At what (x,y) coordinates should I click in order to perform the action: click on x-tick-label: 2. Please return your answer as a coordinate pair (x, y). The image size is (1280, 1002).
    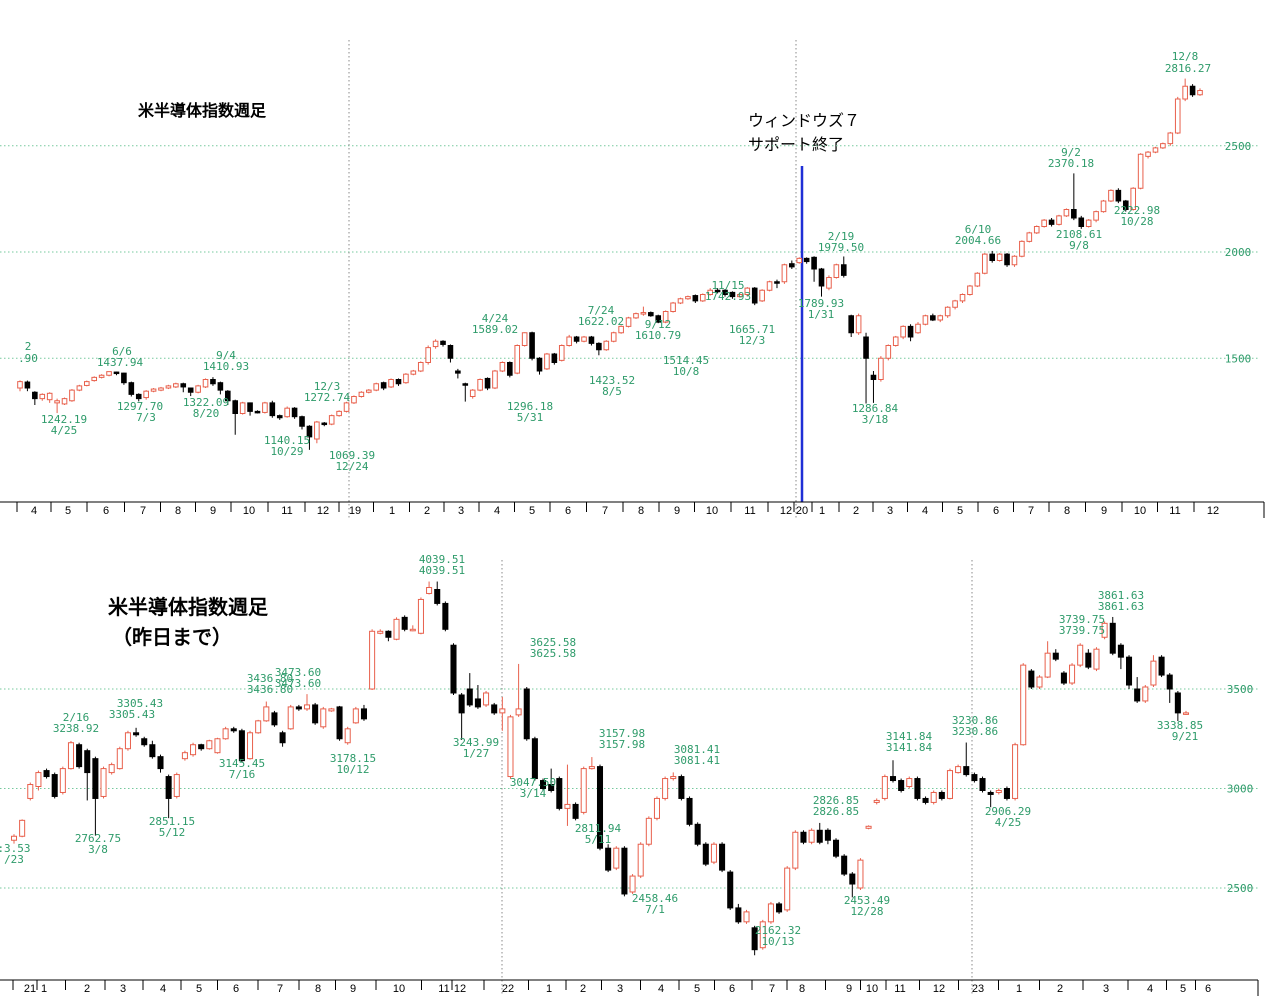
    Looking at the image, I should click on (856, 511).